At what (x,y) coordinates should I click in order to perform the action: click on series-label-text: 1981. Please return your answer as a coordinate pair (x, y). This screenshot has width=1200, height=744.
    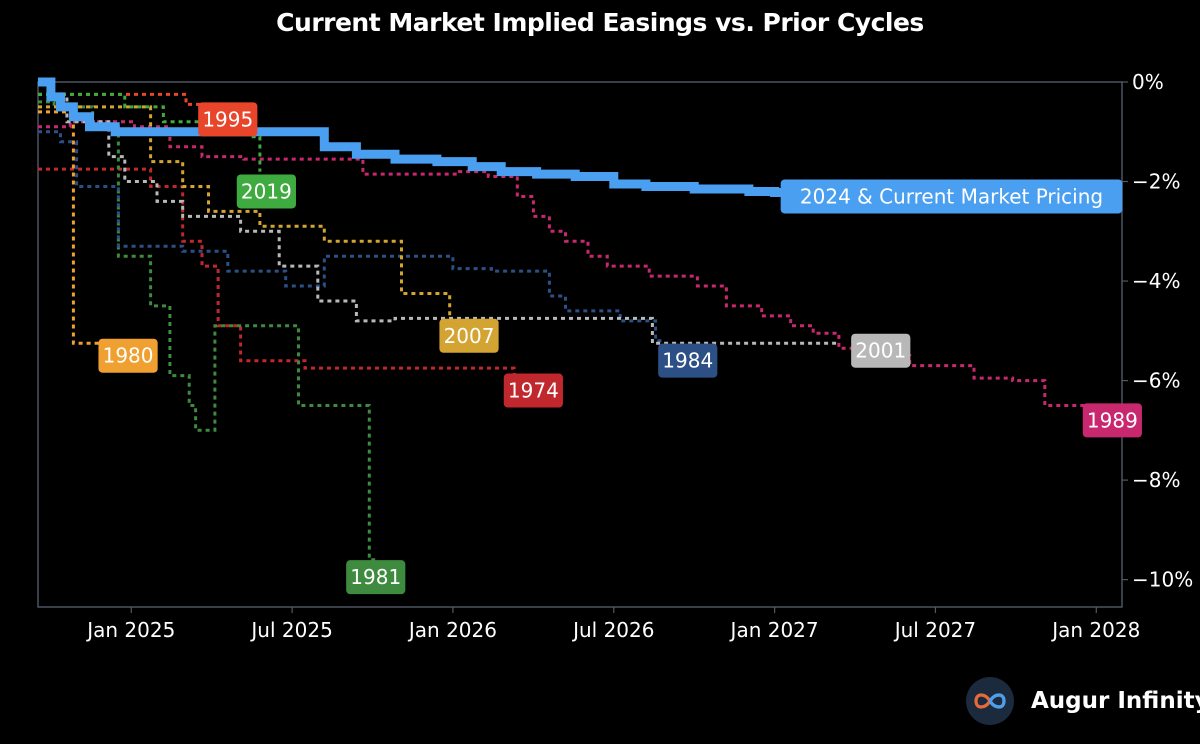
    Looking at the image, I should click on (375, 577).